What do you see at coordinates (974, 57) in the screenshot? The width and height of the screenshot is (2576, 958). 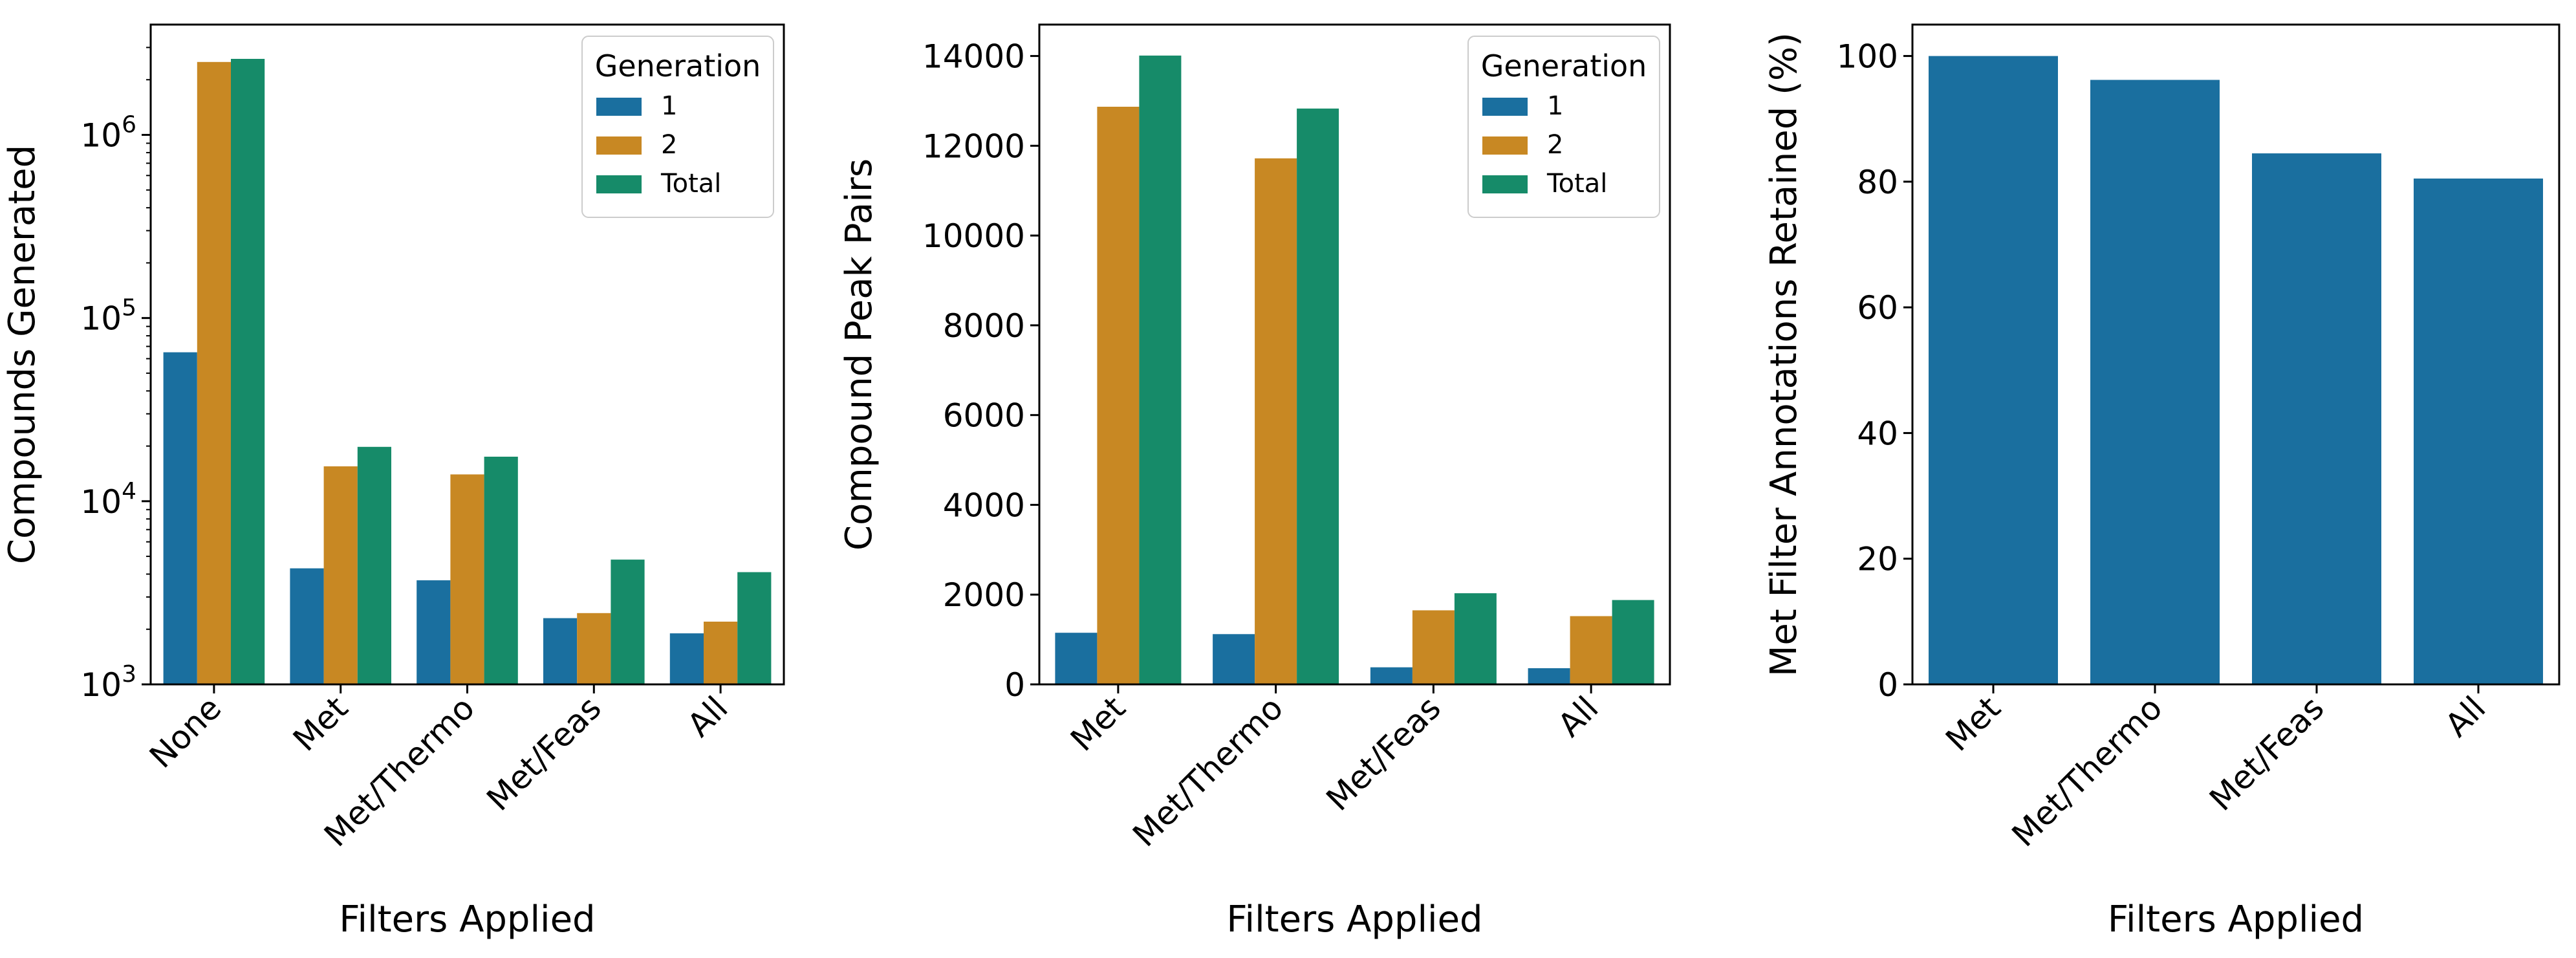 I see `y-tick-label: 14000` at bounding box center [974, 57].